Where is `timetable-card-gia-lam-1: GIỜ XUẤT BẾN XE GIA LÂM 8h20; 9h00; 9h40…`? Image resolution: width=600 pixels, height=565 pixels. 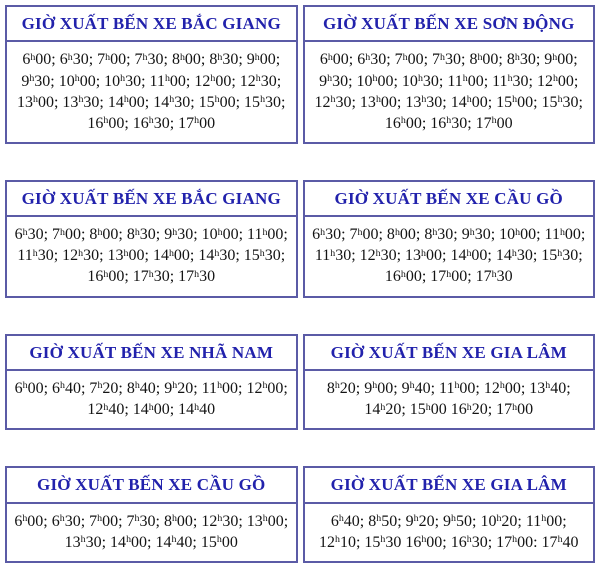
timetable-card-gia-lam-1: GIỜ XUẤT BẾN XE GIA LÂM 8h20; 9h00; 9h40… is located at coordinates (448, 382).